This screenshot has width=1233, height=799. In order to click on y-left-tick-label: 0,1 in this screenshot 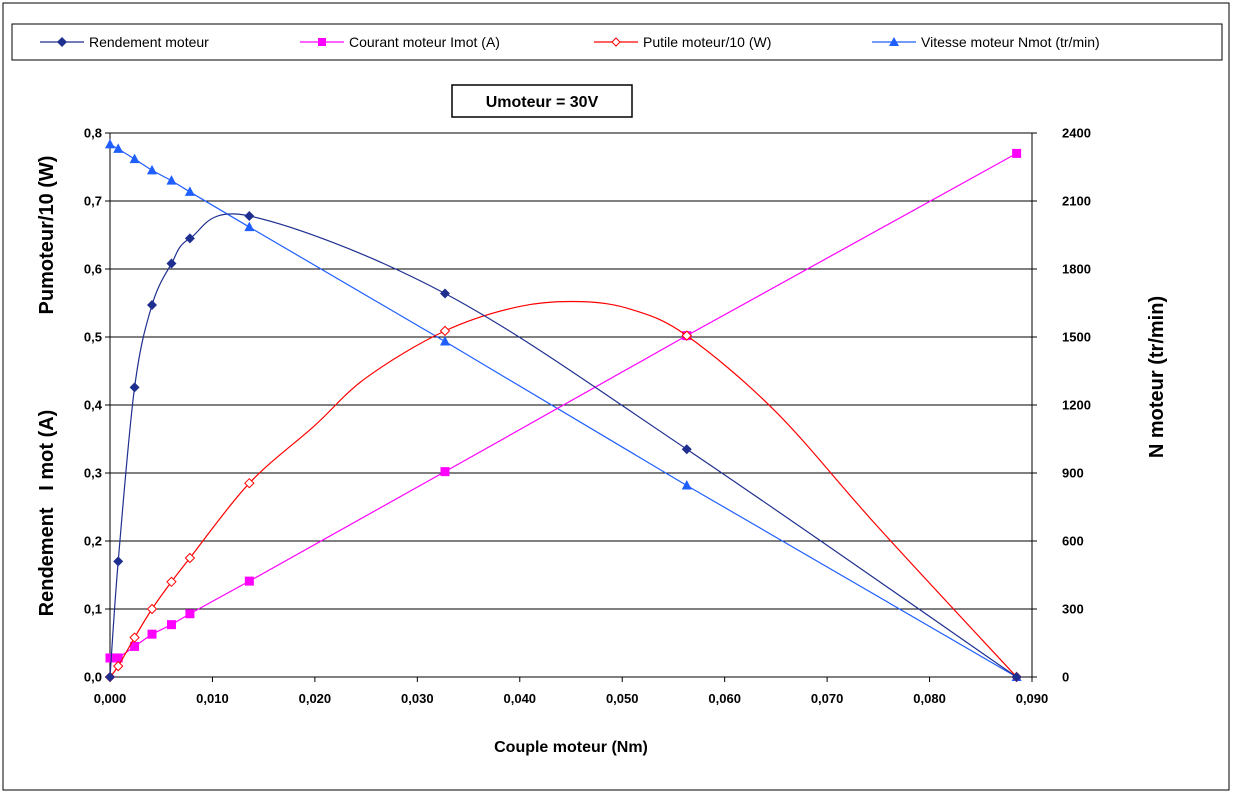, I will do `click(93, 609)`.